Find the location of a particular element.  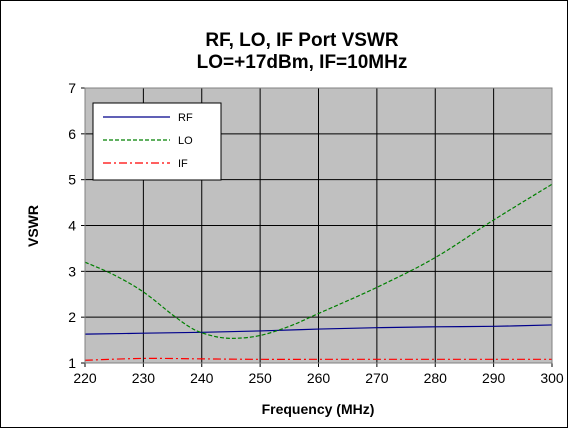

legend-label-rf: RF is located at coordinates (185, 118).